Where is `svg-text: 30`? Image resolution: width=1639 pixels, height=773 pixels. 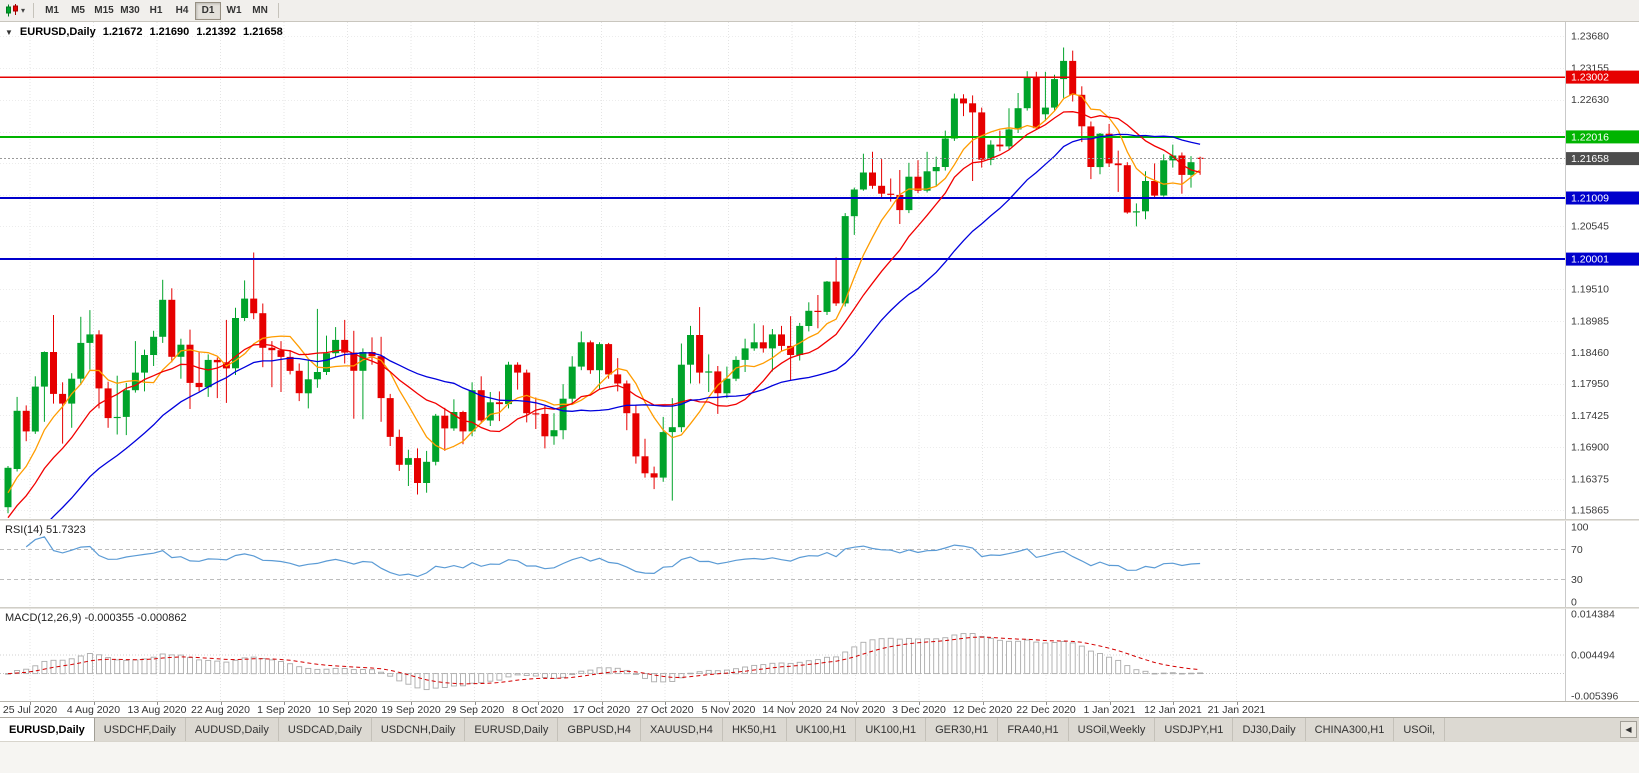 svg-text: 30 is located at coordinates (1577, 580).